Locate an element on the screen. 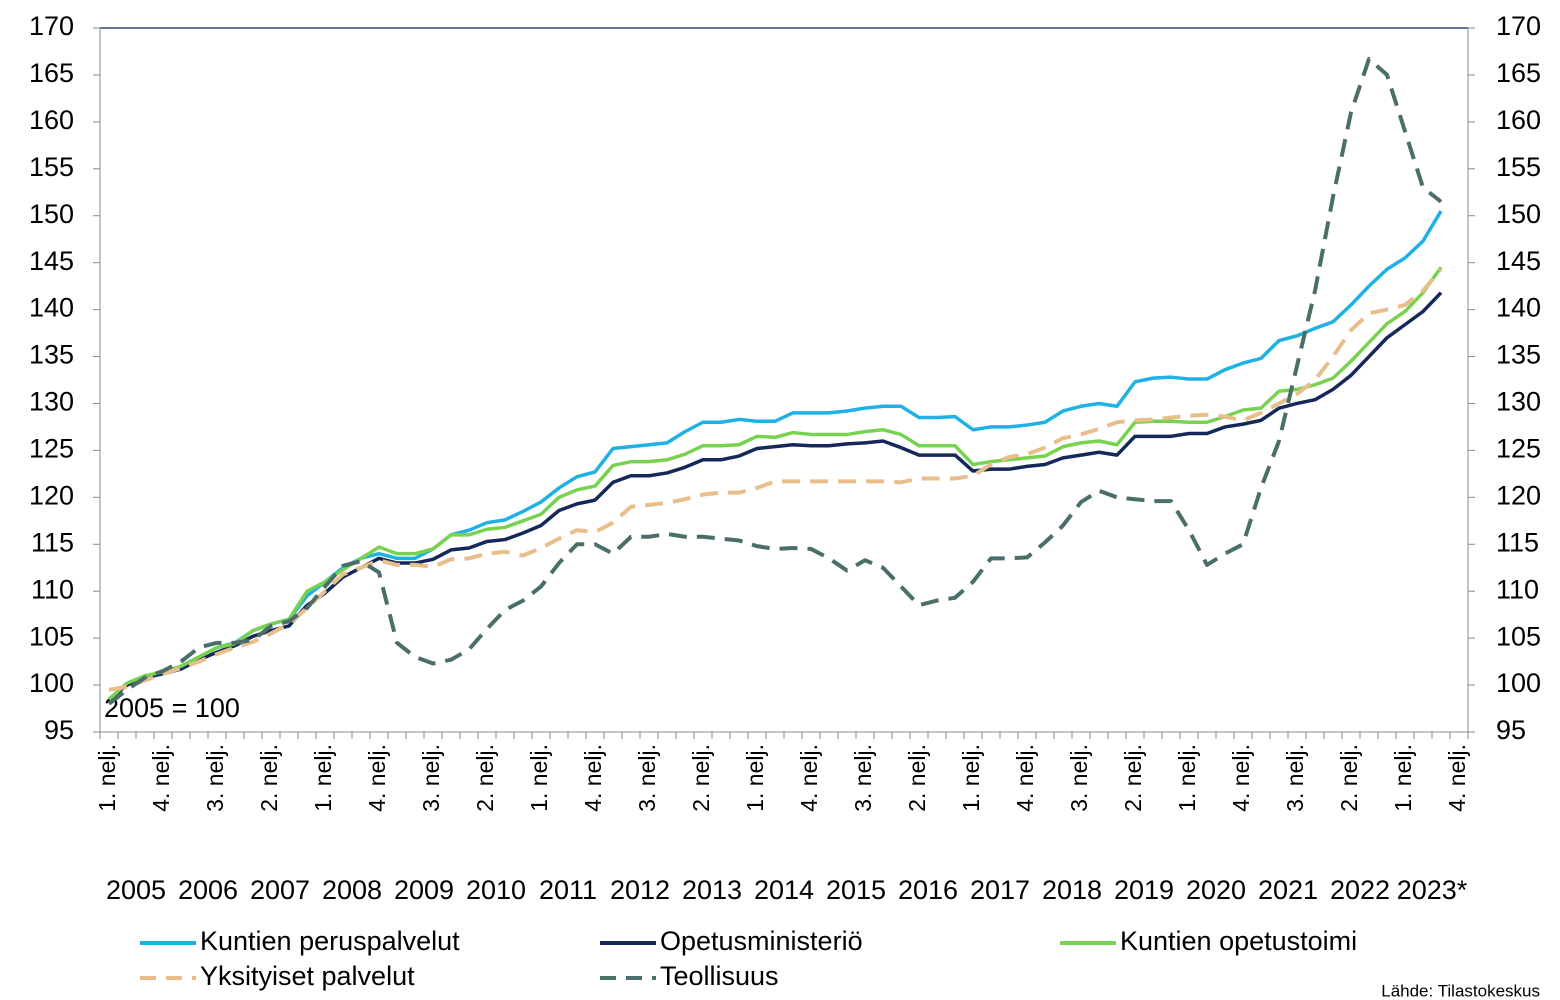 The width and height of the screenshot is (1560, 1000). y-tick-label: 95 is located at coordinates (59, 730).